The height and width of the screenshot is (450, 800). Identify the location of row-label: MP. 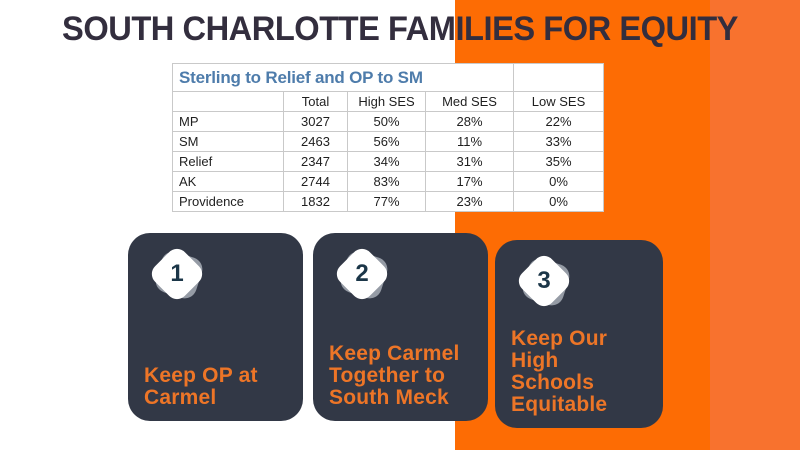
(228, 121).